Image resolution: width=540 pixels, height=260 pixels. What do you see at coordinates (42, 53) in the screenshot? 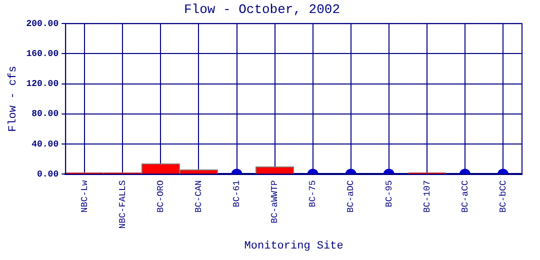
I see `y-tick-label: 160.00` at bounding box center [42, 53].